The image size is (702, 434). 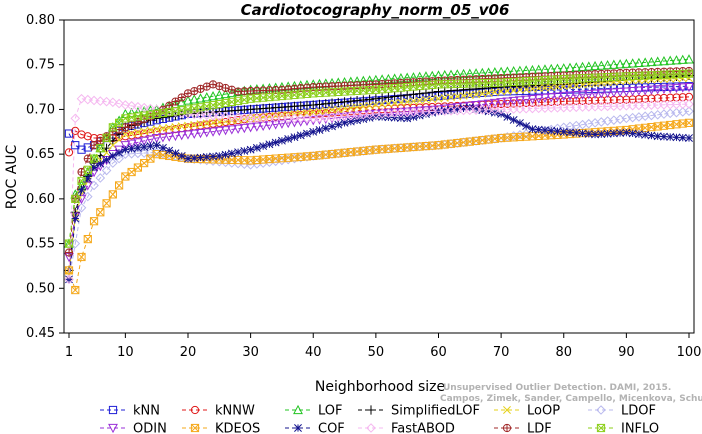 What do you see at coordinates (40, 154) in the screenshot?
I see `y-tick-label: 0.65` at bounding box center [40, 154].